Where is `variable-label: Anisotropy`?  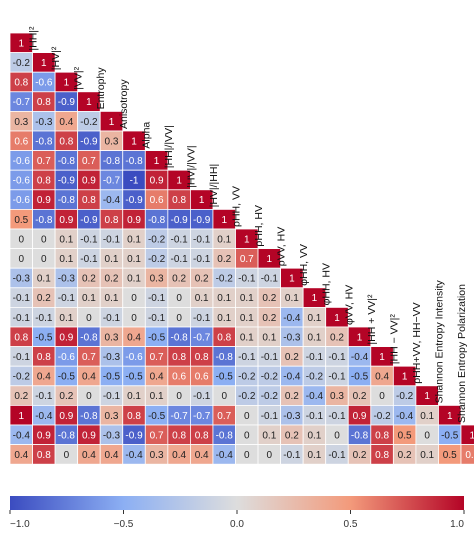 variable-label: Anisotropy is located at coordinates (124, 104).